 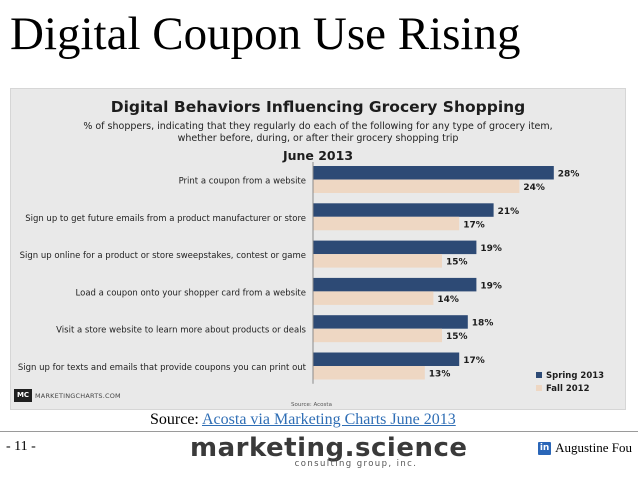 What do you see at coordinates (575, 376) in the screenshot?
I see `legend-label: Spring 2013` at bounding box center [575, 376].